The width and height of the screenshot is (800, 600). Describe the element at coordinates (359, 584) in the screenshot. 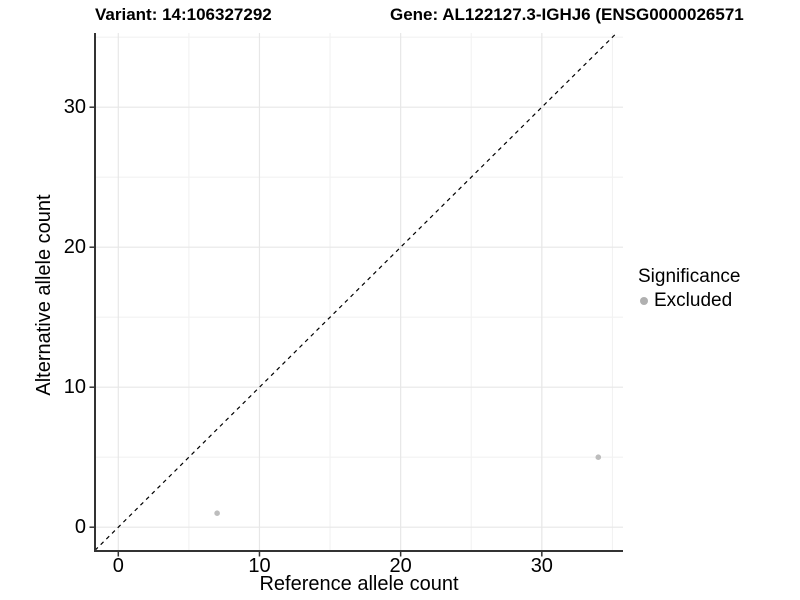

I see `x-axis-title: Reference allele count` at that location.